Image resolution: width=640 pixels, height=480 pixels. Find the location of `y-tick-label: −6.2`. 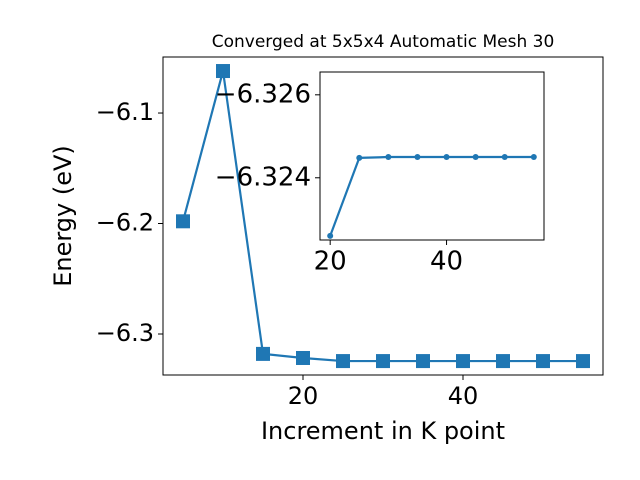

y-tick-label: −6.2 is located at coordinates (125, 223).